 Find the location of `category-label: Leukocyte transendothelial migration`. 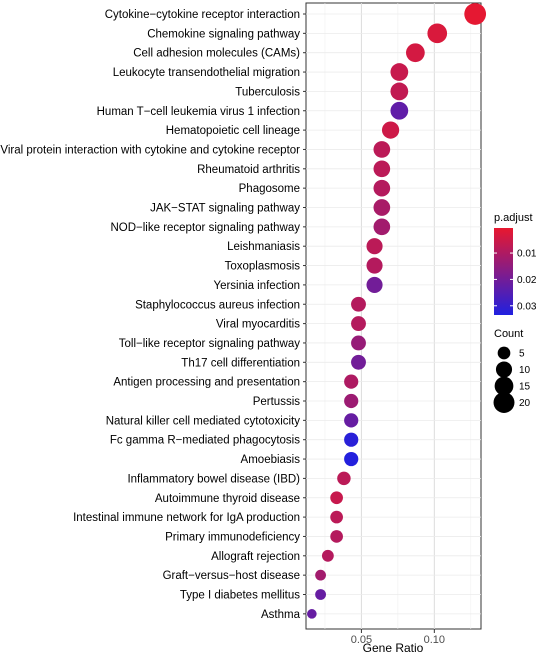

category-label: Leukocyte transendothelial migration is located at coordinates (206, 73).